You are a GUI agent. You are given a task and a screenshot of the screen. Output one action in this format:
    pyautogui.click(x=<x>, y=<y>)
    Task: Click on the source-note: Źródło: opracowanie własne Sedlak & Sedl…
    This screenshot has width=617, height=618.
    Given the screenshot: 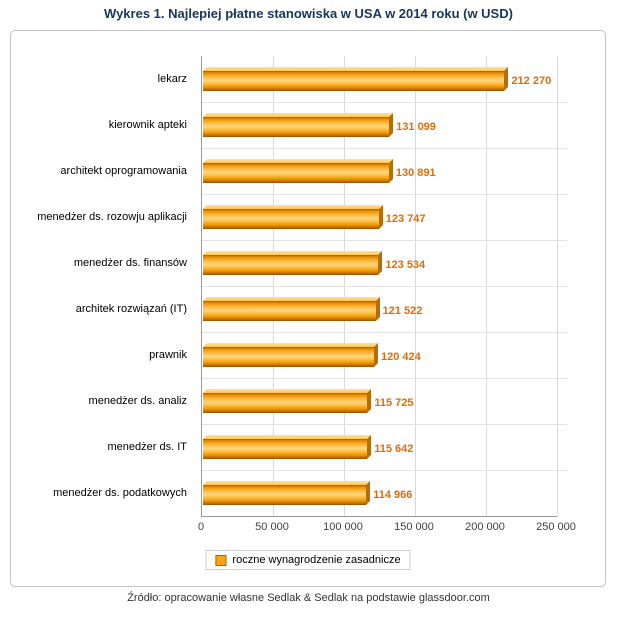 What is the action you would take?
    pyautogui.click(x=308, y=598)
    